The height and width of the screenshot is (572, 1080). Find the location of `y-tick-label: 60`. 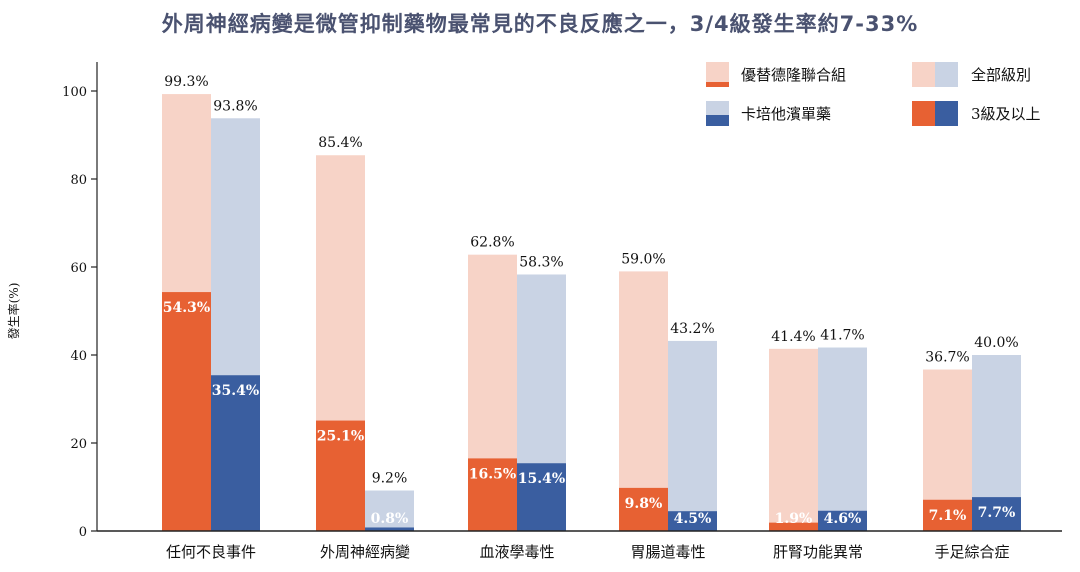

y-tick-label: 60 is located at coordinates (78, 268).